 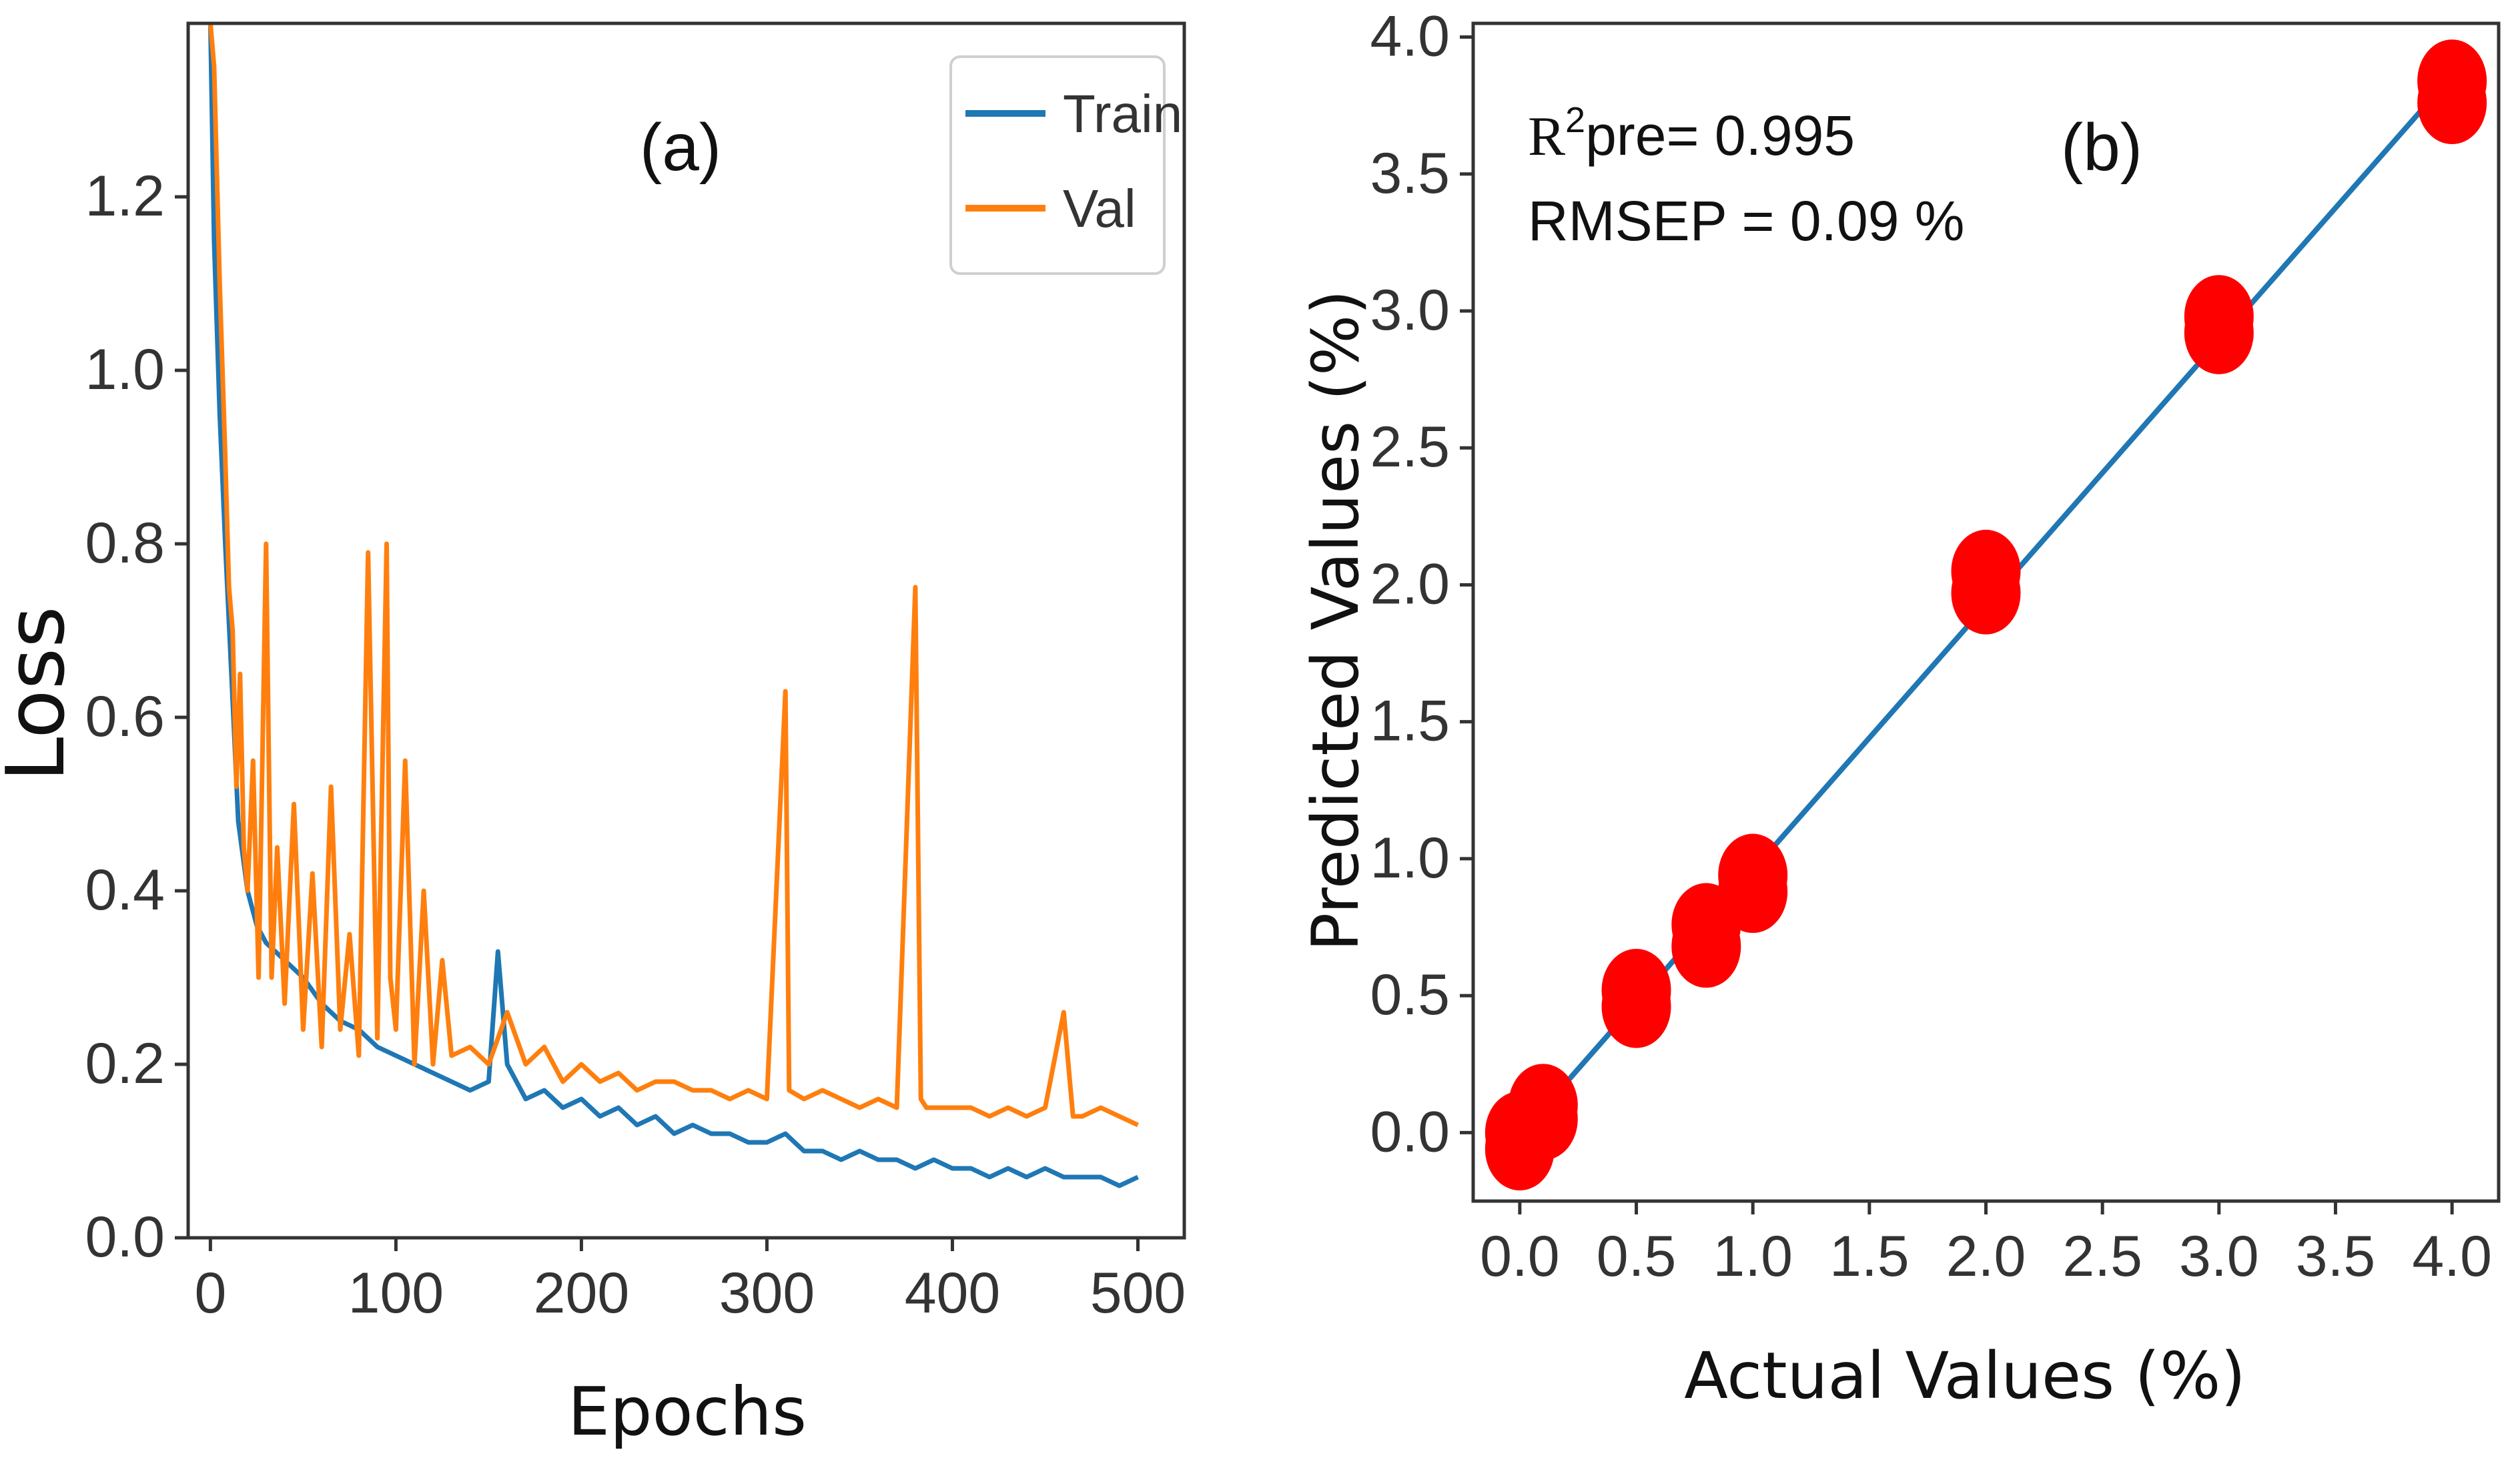 I want to click on r2-value: pre= 0.995, so click(x=1720, y=135).